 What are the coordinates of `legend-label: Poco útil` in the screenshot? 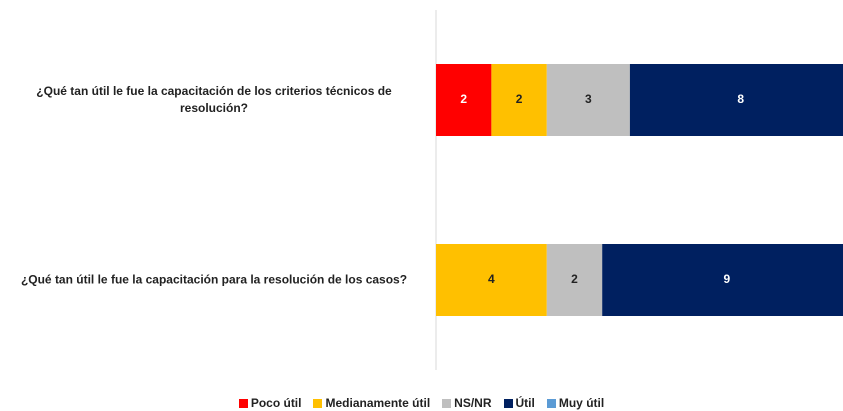 It's located at (276, 403).